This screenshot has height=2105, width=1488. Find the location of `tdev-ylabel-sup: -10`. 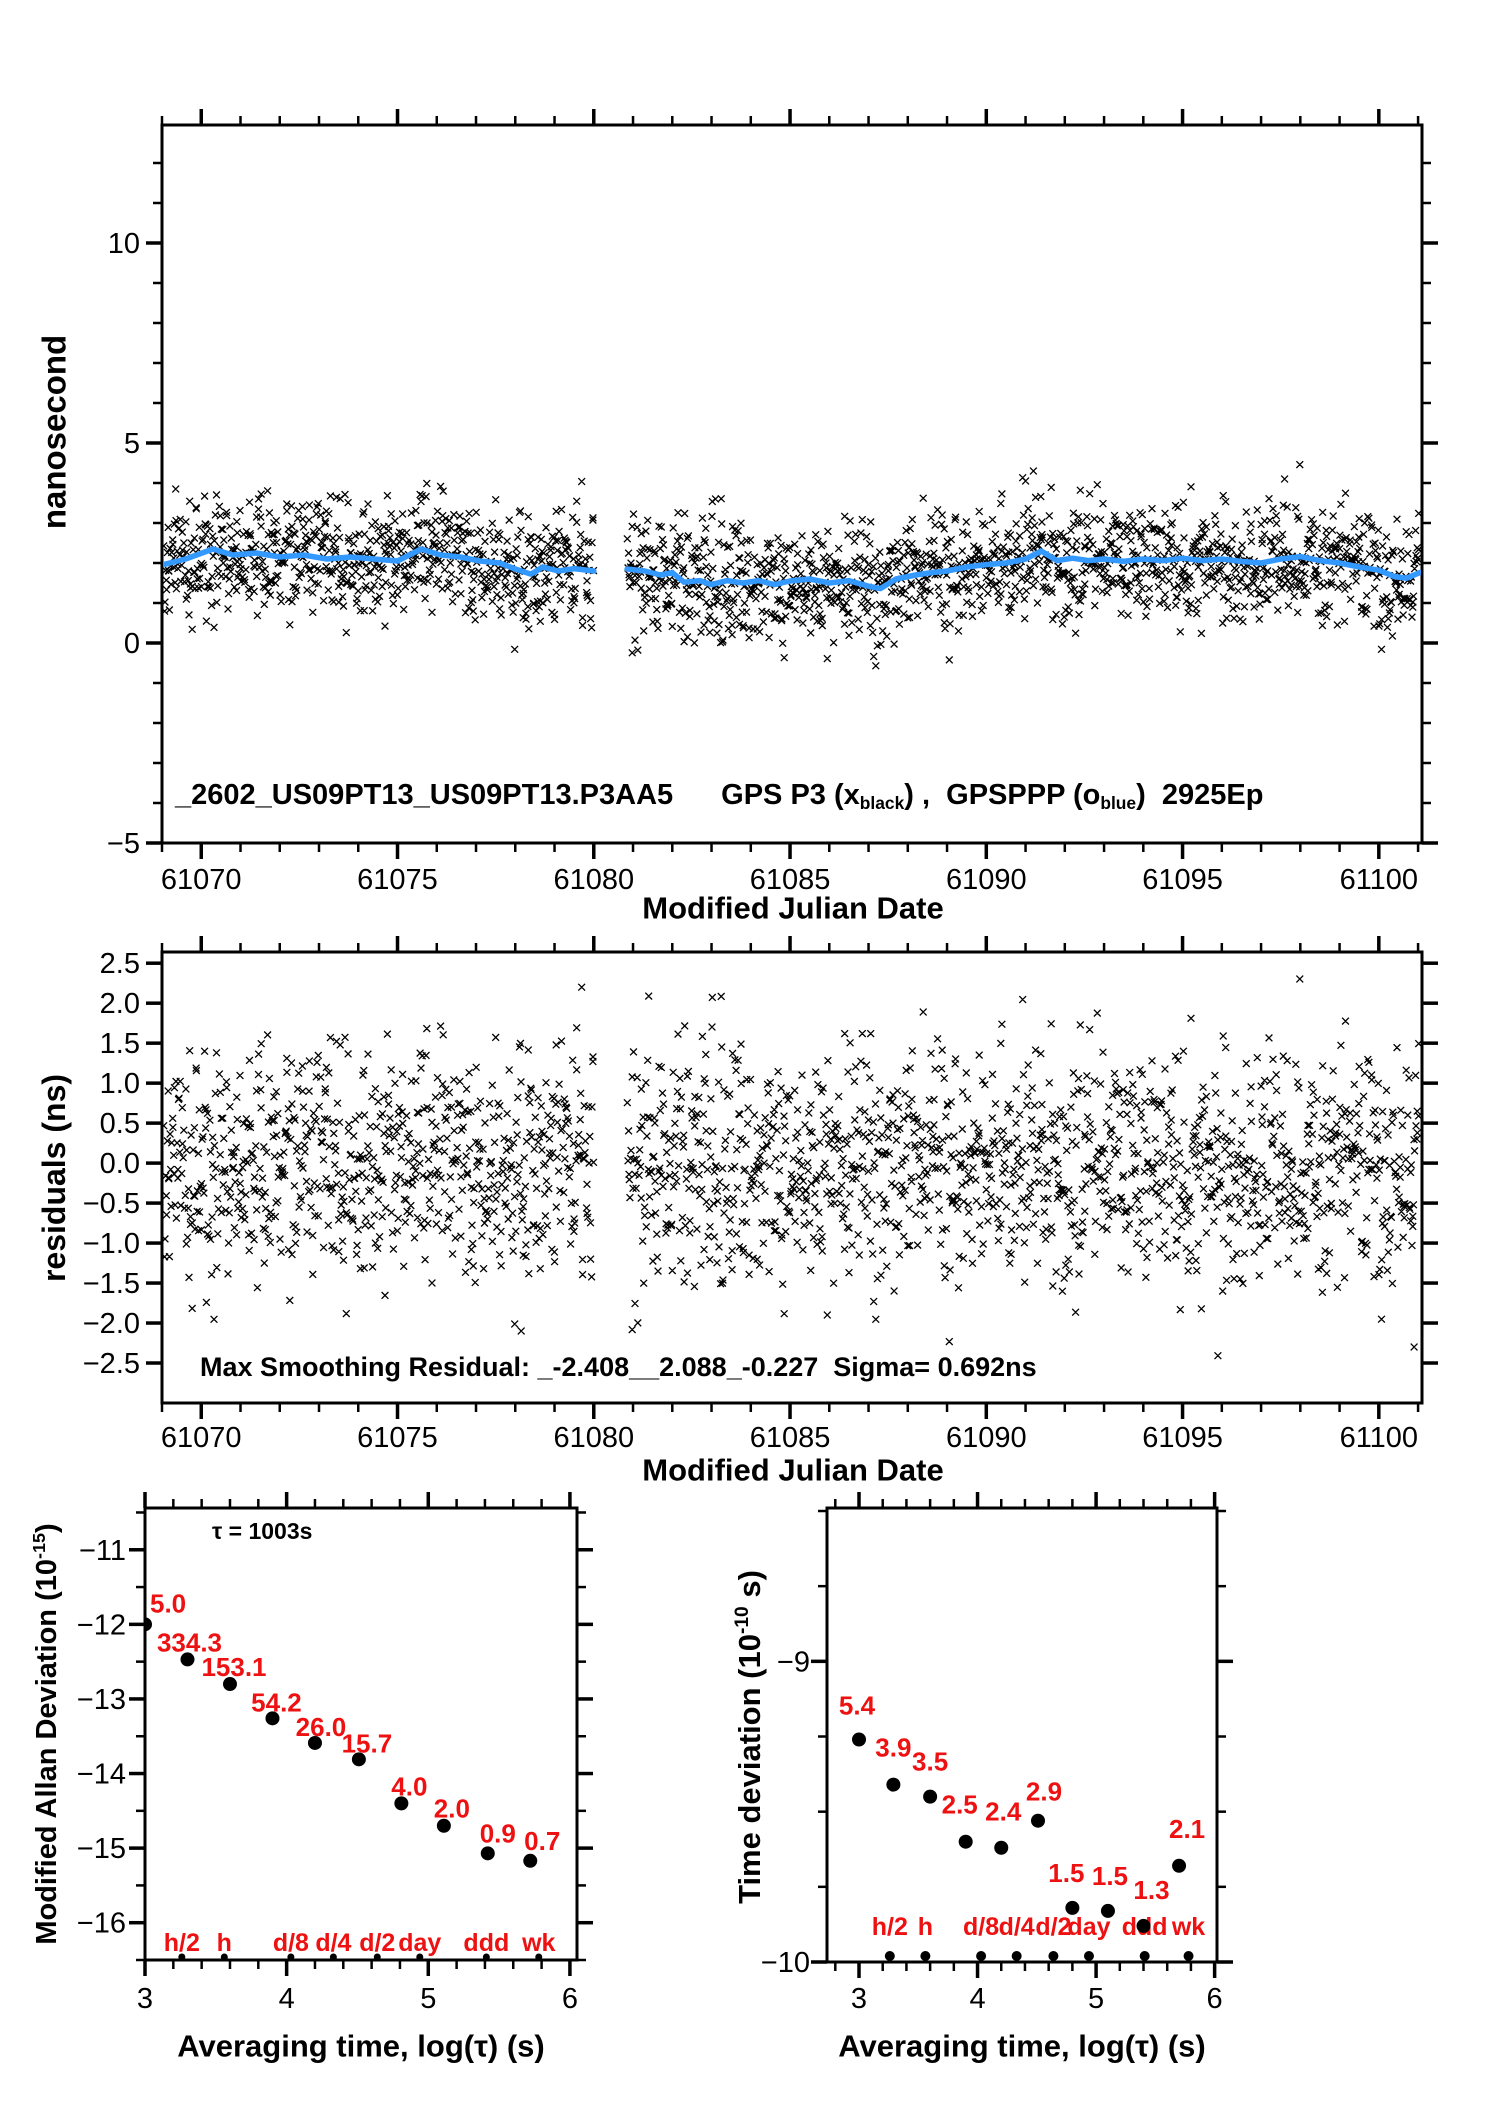

tdev-ylabel-sup: -10 is located at coordinates (743, 1620).